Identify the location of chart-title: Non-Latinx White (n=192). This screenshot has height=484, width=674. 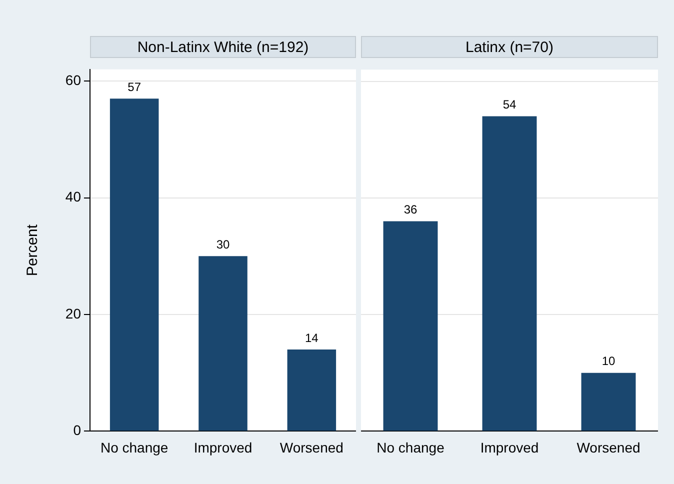
(223, 47).